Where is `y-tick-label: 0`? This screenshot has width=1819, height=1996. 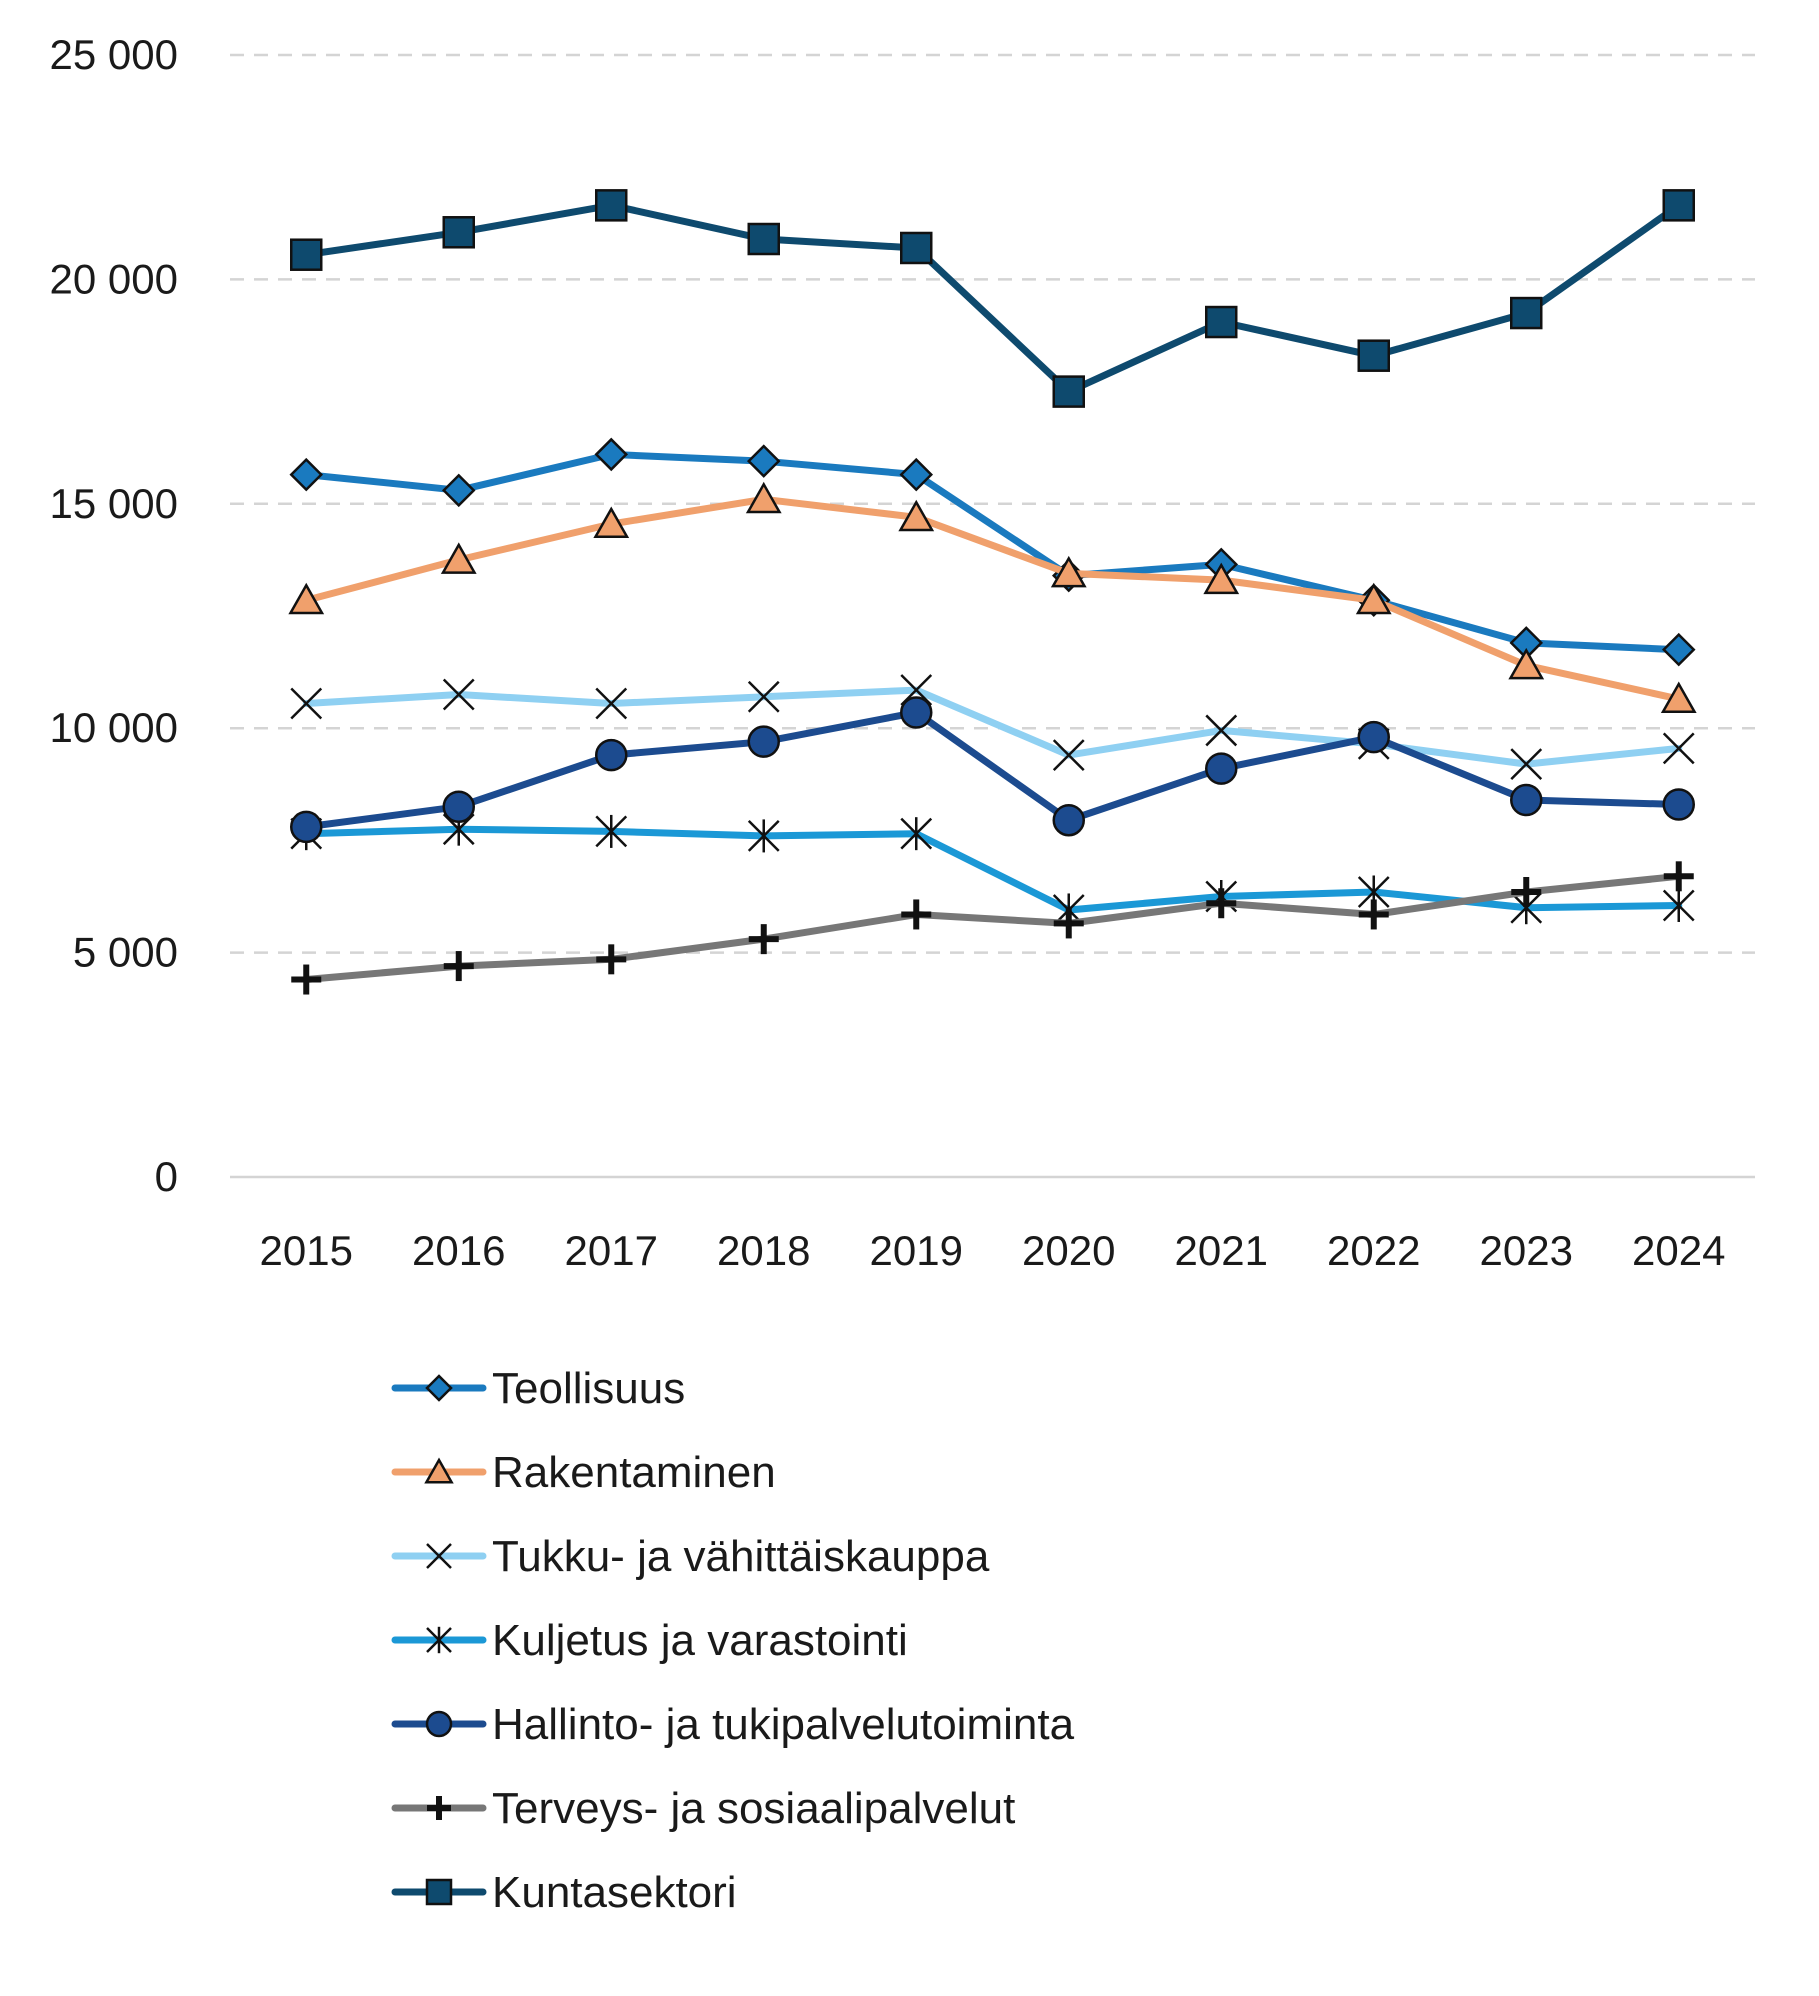
y-tick-label: 0 is located at coordinates (166, 1176).